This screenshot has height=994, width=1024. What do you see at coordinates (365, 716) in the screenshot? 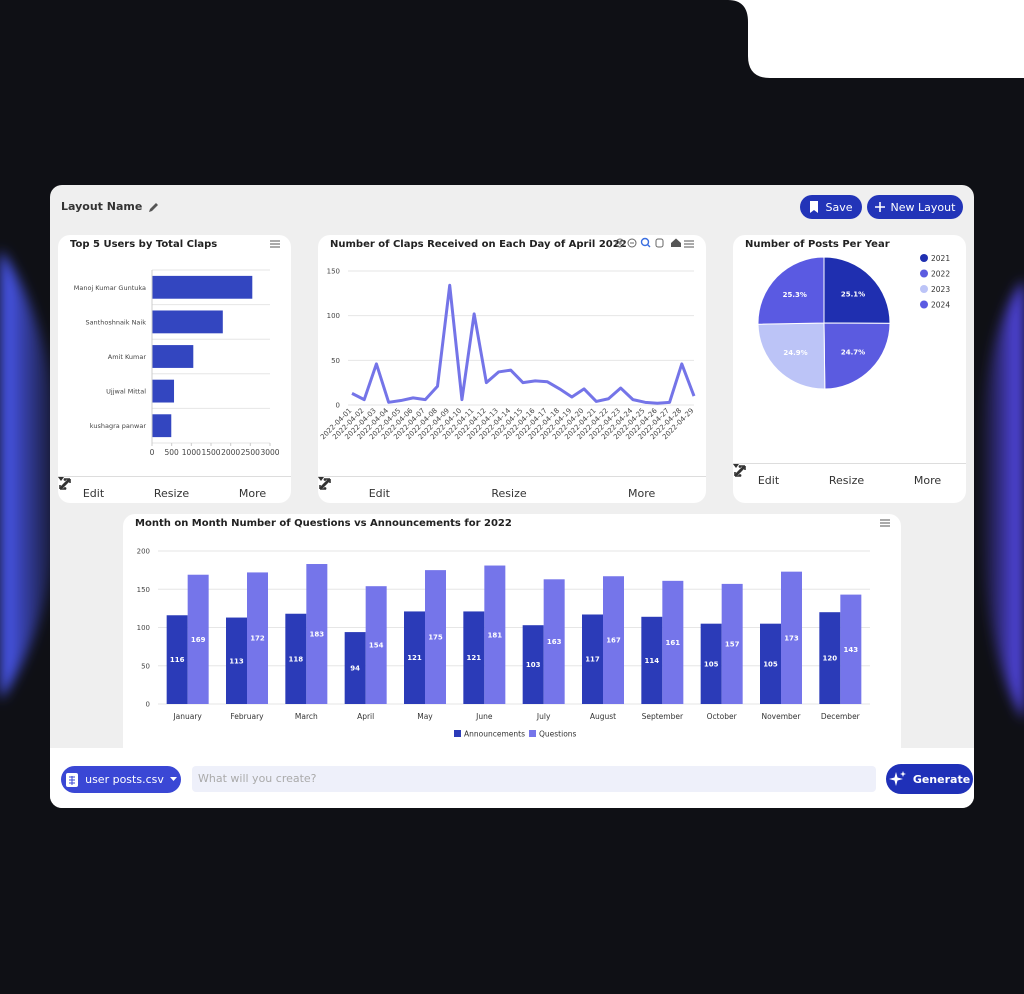
I see `x-tick-label: April` at bounding box center [365, 716].